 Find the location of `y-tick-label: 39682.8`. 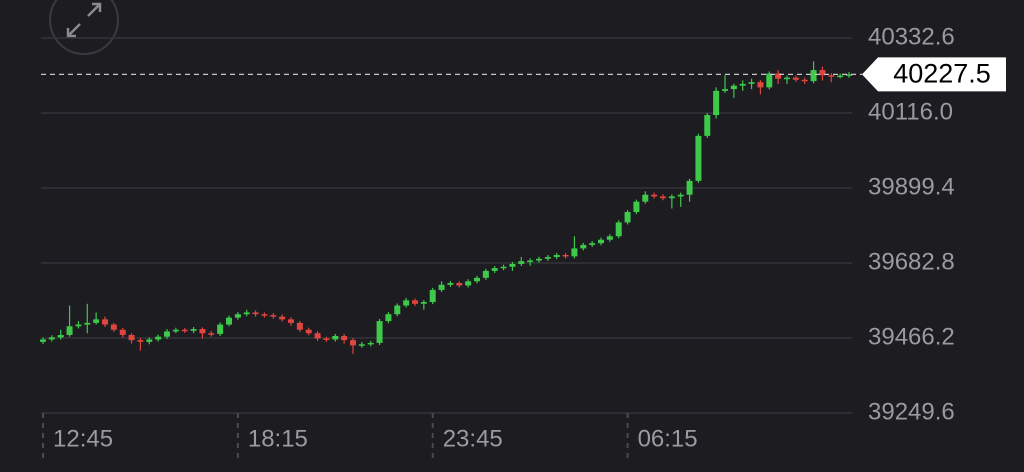

y-tick-label: 39682.8 is located at coordinates (911, 261).